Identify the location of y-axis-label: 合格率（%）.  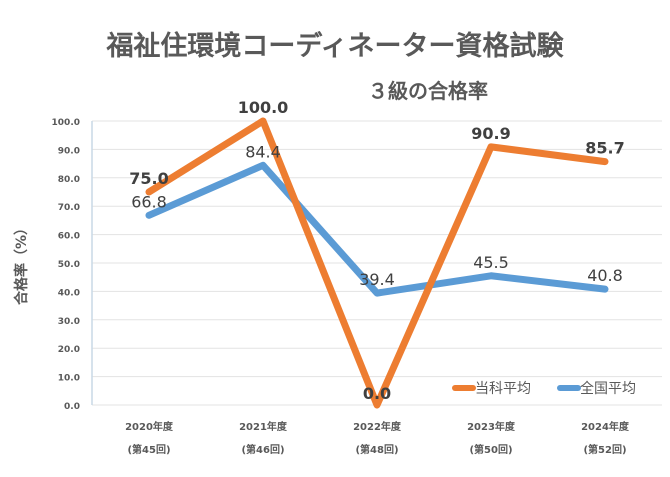
(21, 263).